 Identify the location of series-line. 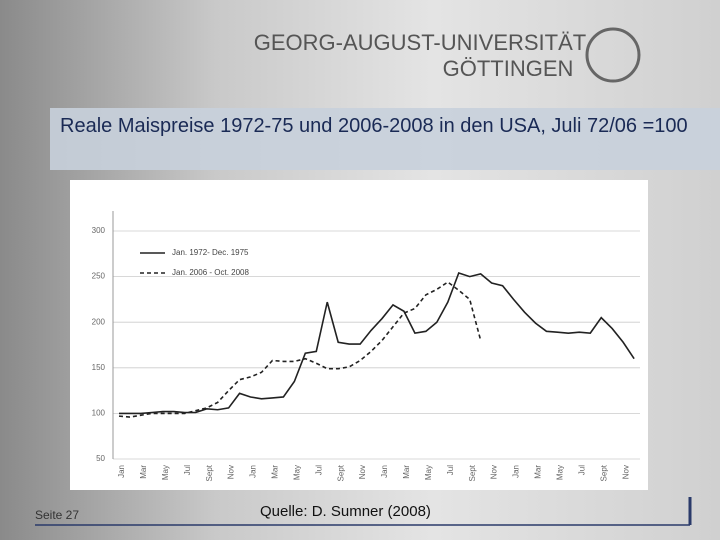
(300, 349).